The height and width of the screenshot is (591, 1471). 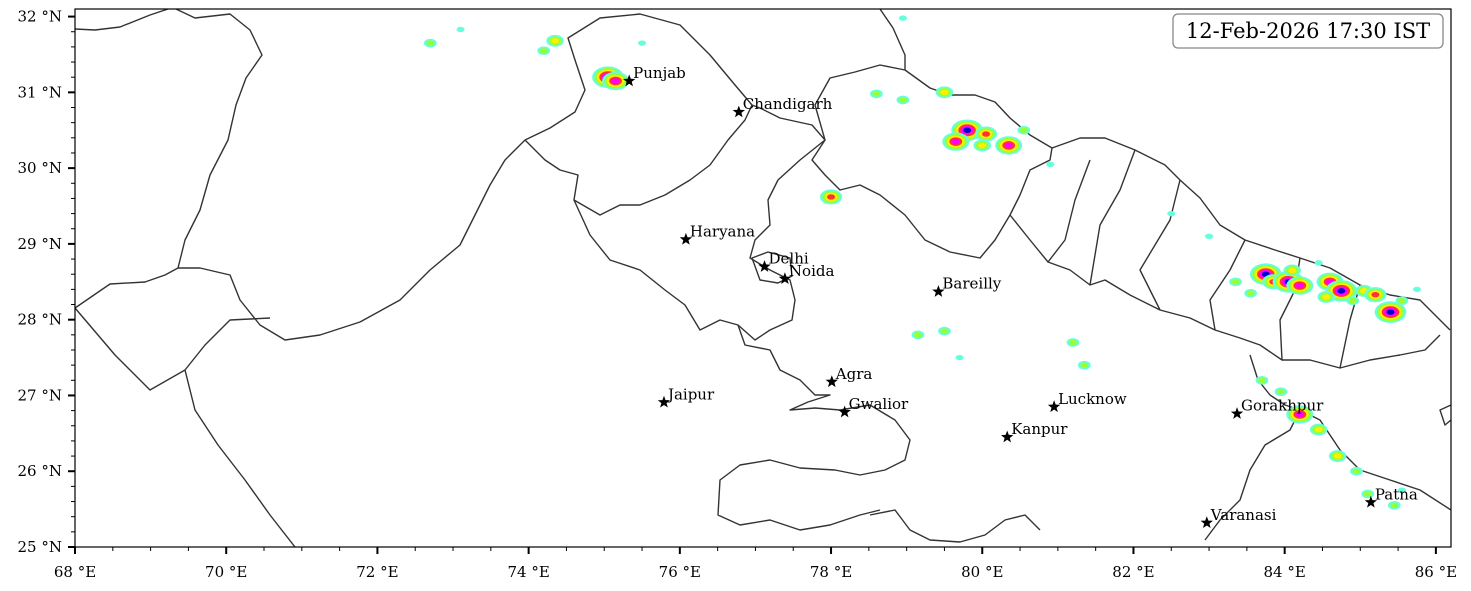 I want to click on city-marker: Lucknow, so click(x=1087, y=401).